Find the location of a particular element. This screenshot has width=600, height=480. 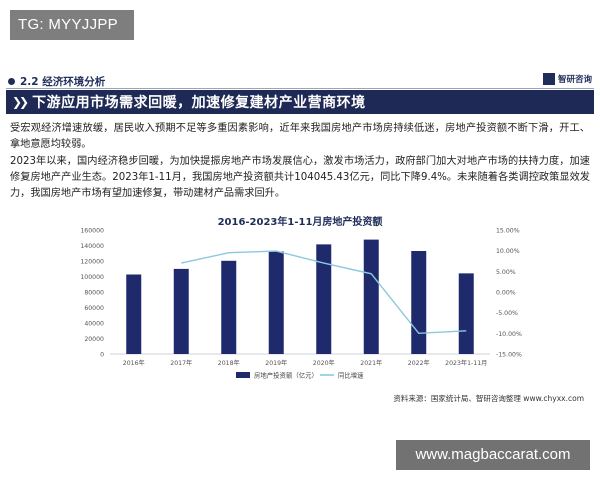

y-right-tick-label: 10.00% is located at coordinates (508, 251).